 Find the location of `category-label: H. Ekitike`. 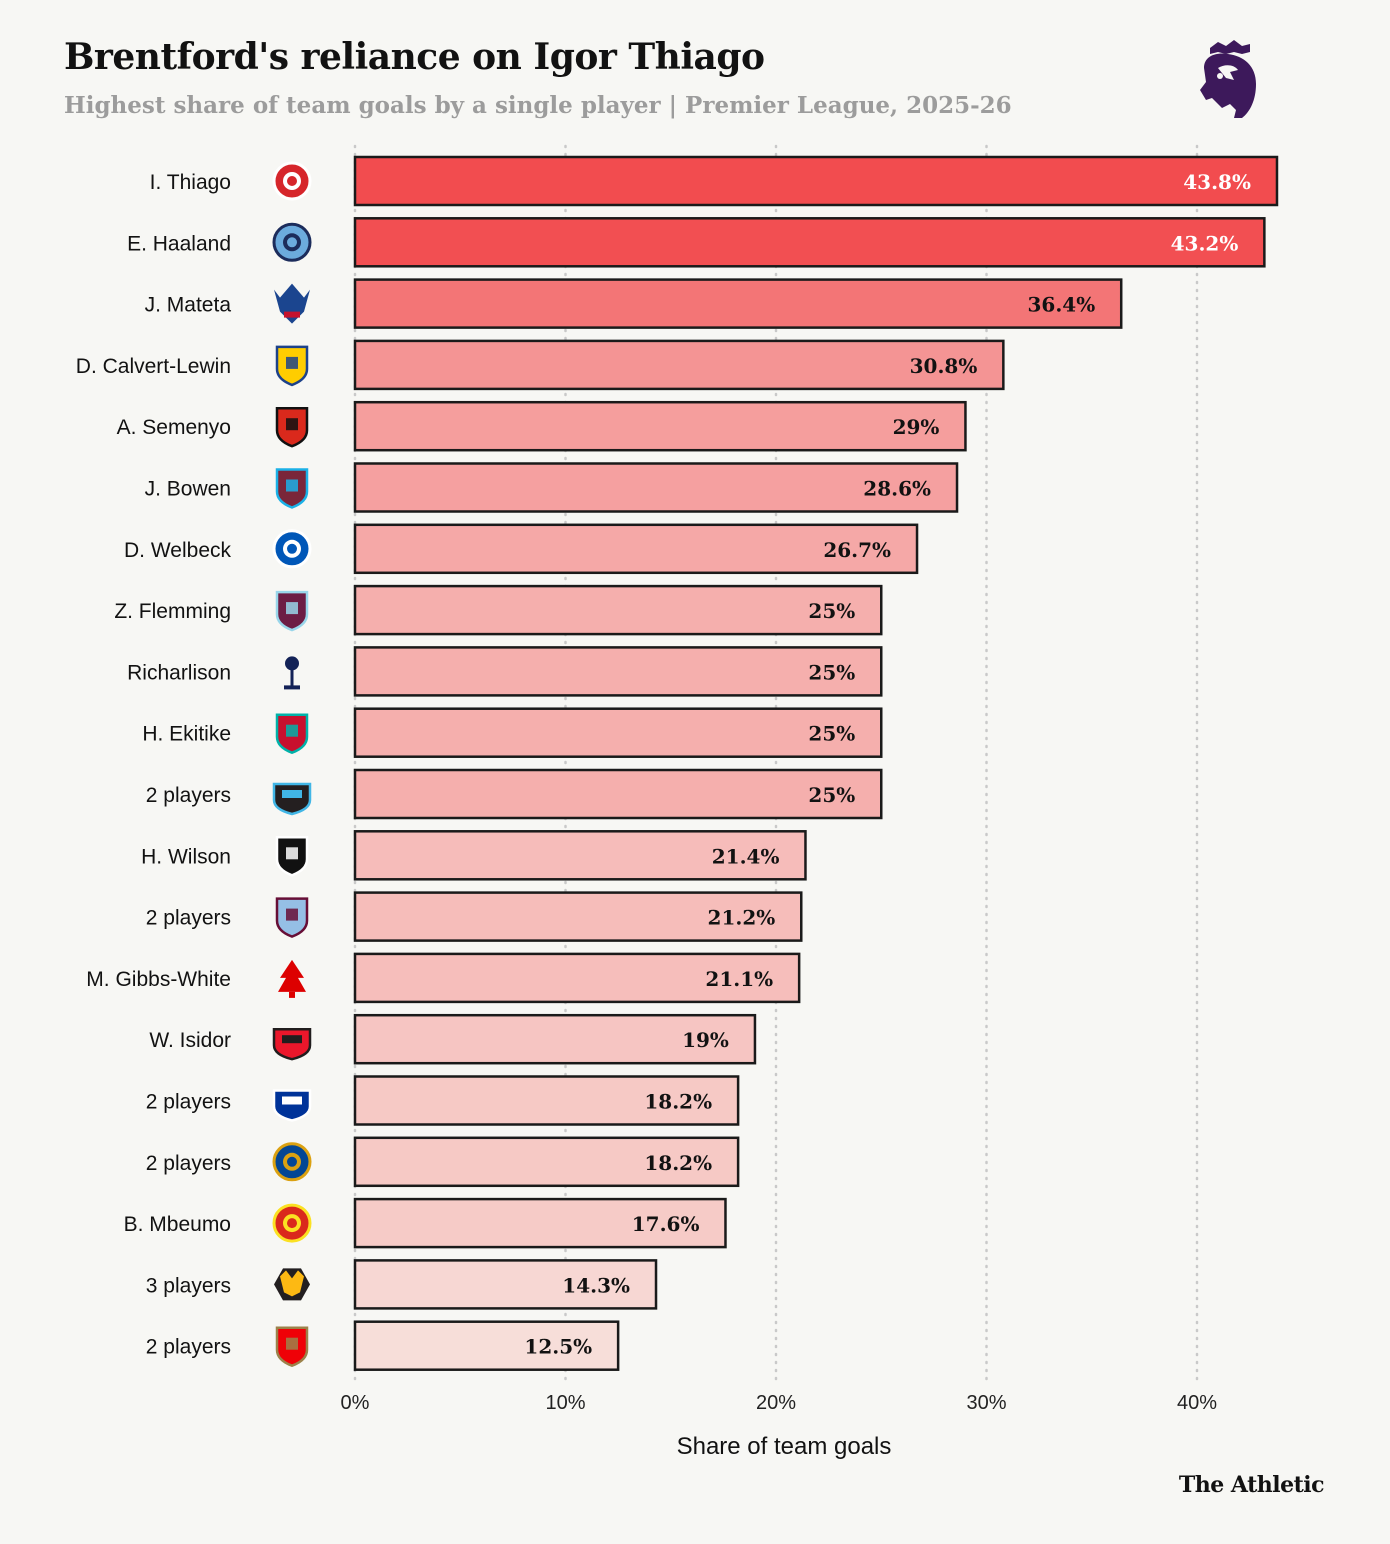

category-label: H. Ekitike is located at coordinates (186, 734).